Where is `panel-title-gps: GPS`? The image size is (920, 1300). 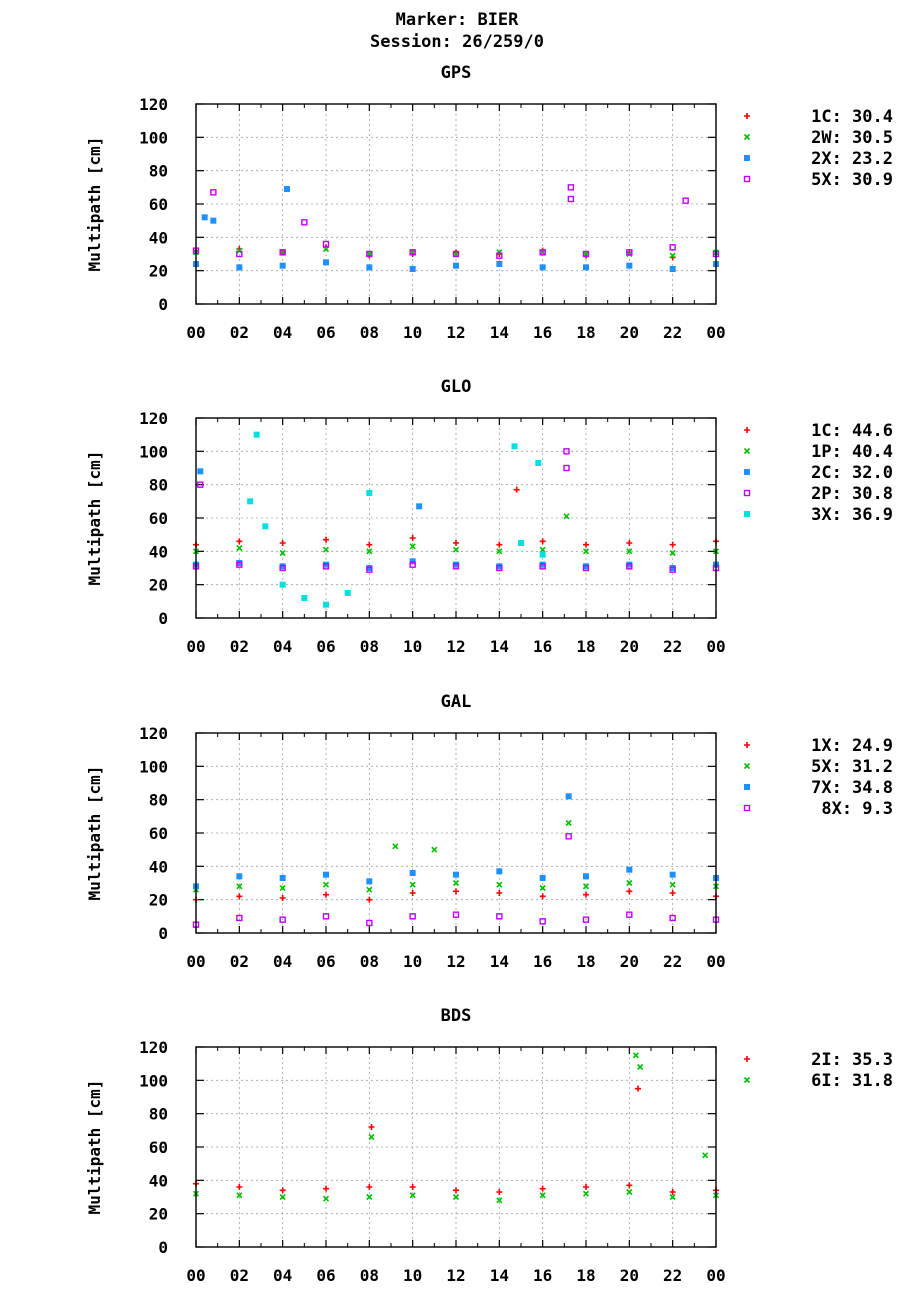
panel-title-gps: GPS is located at coordinates (456, 73).